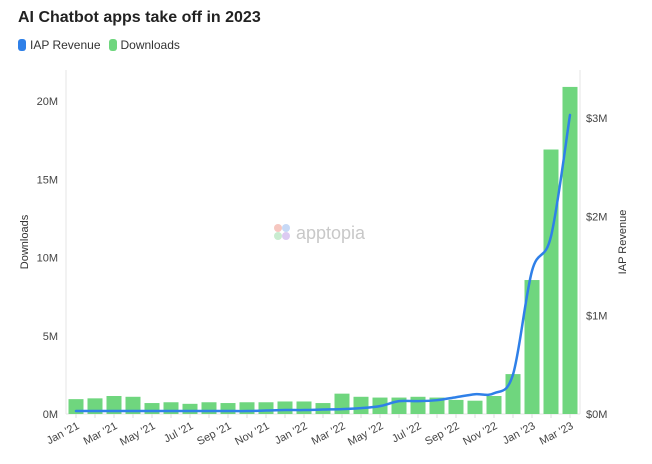 Image resolution: width=652 pixels, height=464 pixels. What do you see at coordinates (101, 434) in the screenshot?
I see `x-tick-label: Mar '21` at bounding box center [101, 434].